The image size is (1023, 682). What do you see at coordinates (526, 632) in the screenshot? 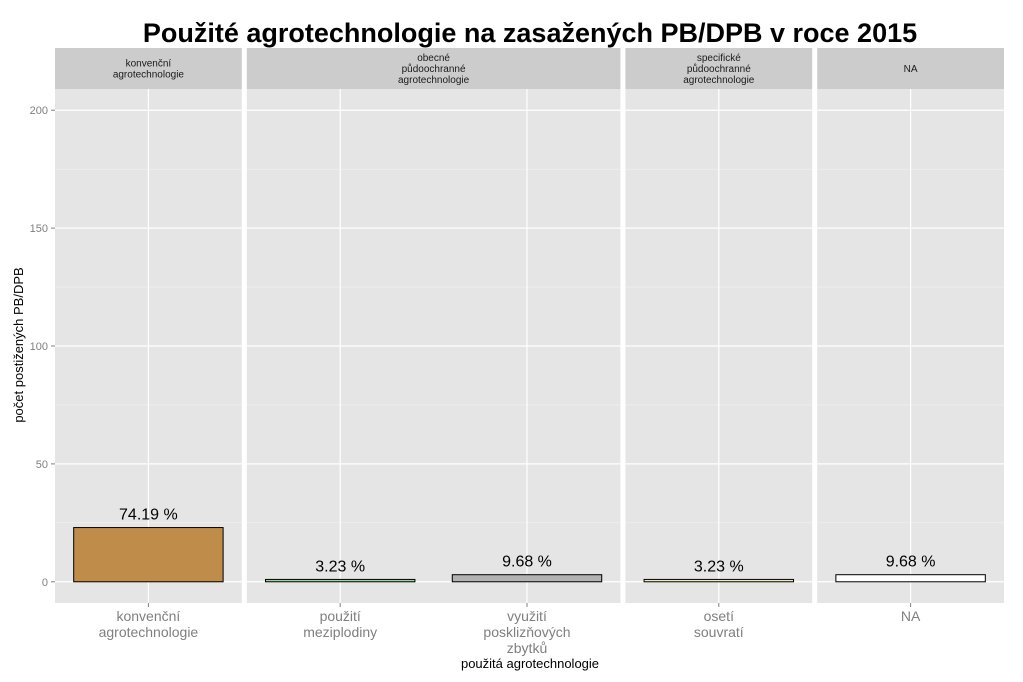
I see `x-tick-label: posklizňových` at bounding box center [526, 632].